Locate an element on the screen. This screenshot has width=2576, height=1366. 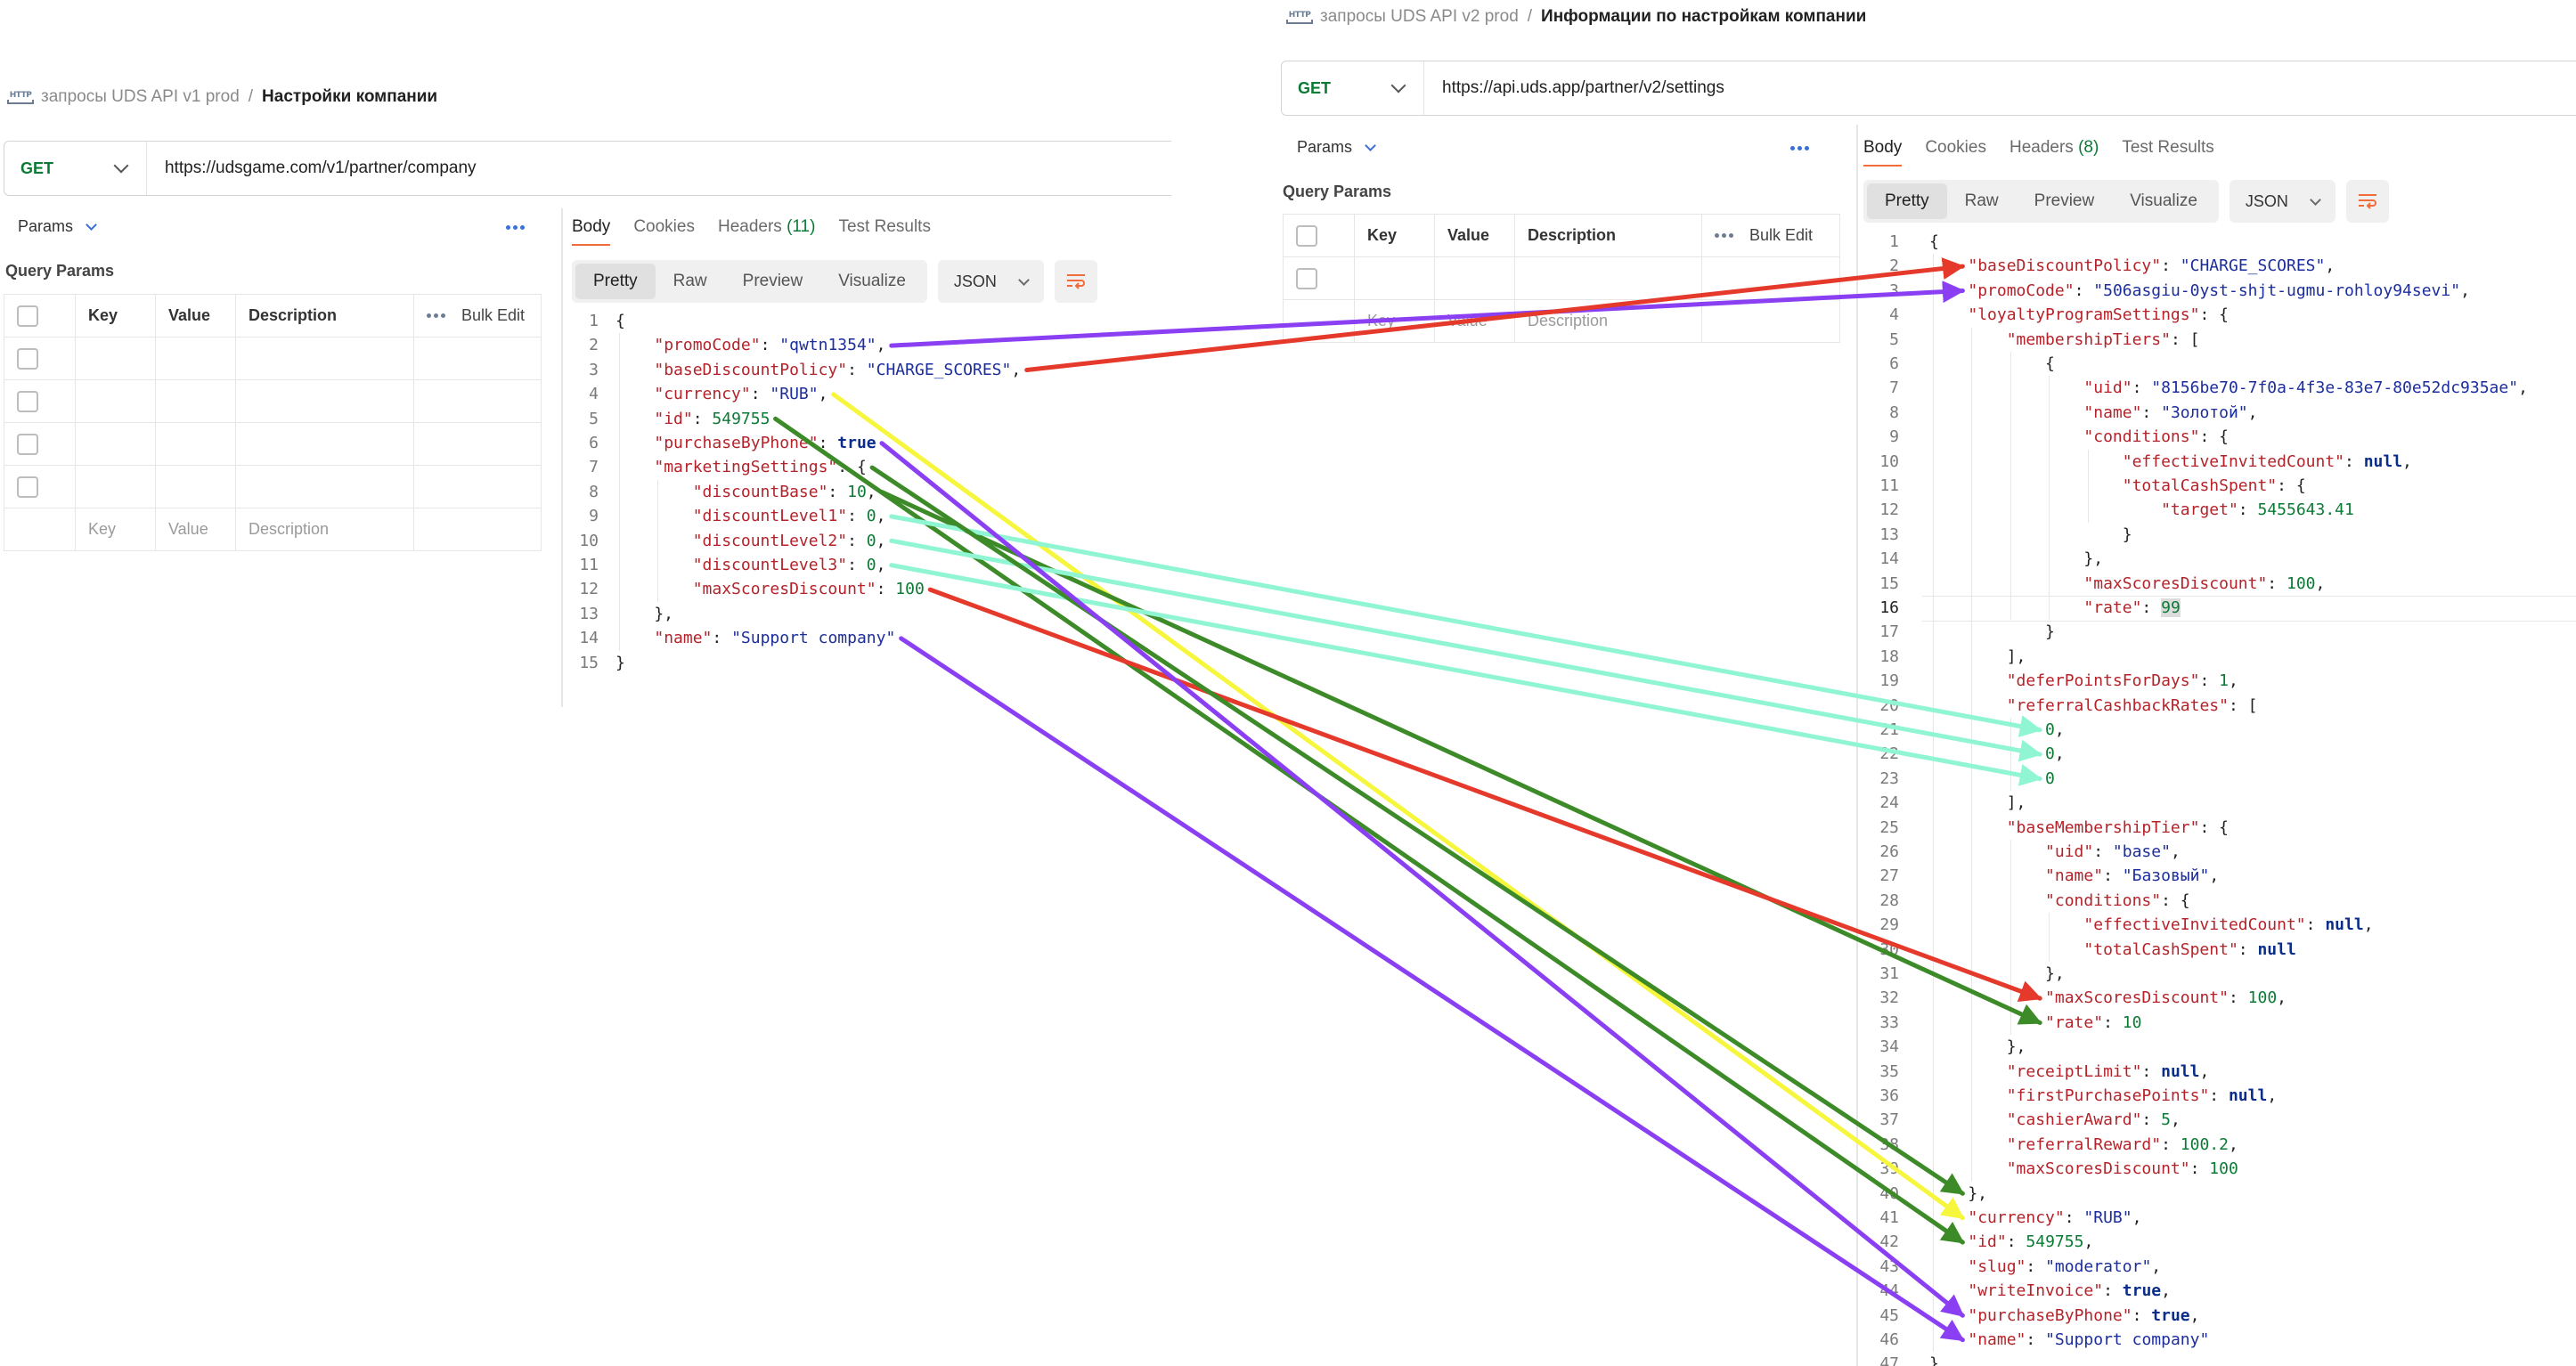
breadcrumb-collection: запросы UDS API v2 prod is located at coordinates (1419, 16).